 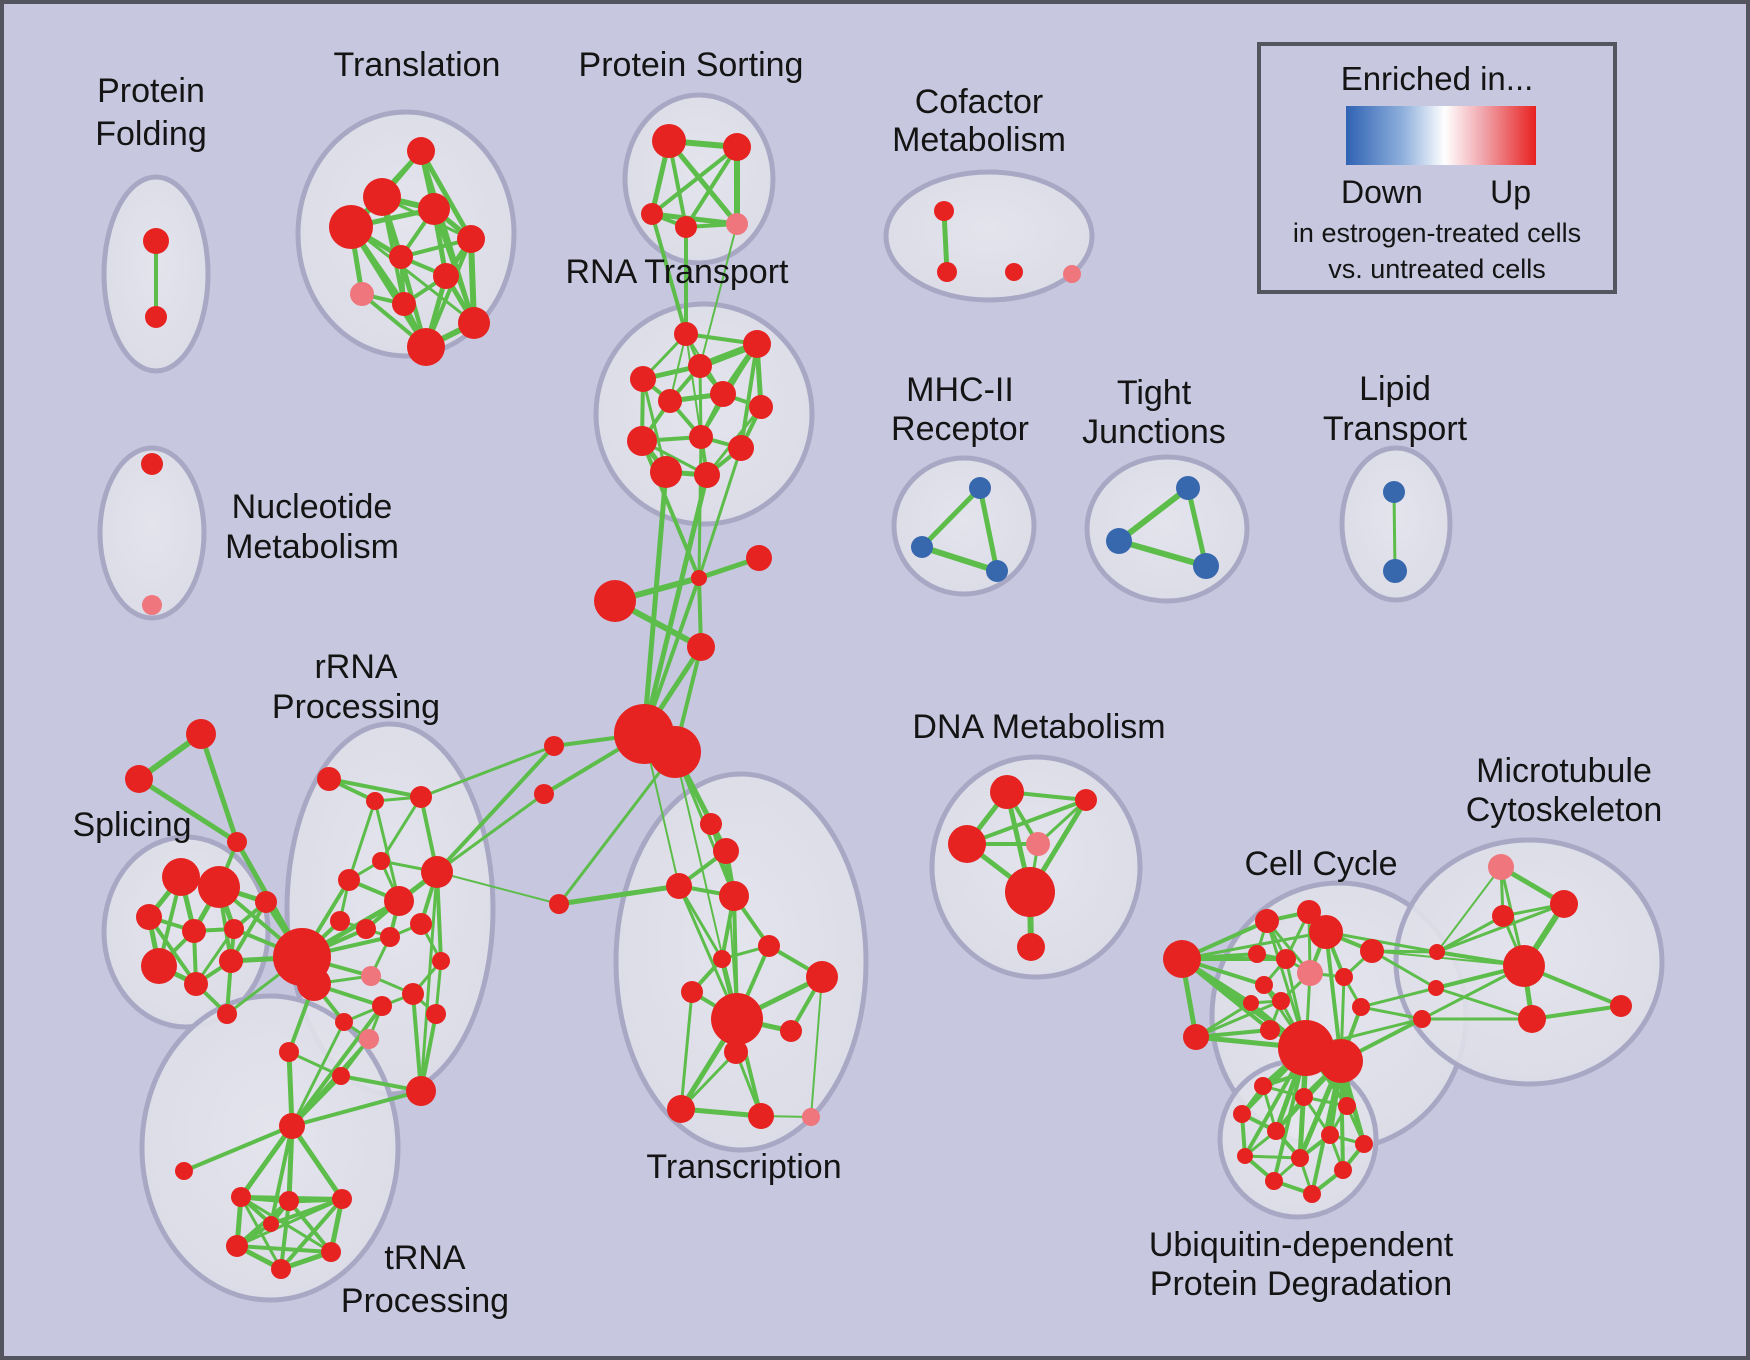 What do you see at coordinates (686, 1050) in the screenshot?
I see `edge-tx9-tx12` at bounding box center [686, 1050].